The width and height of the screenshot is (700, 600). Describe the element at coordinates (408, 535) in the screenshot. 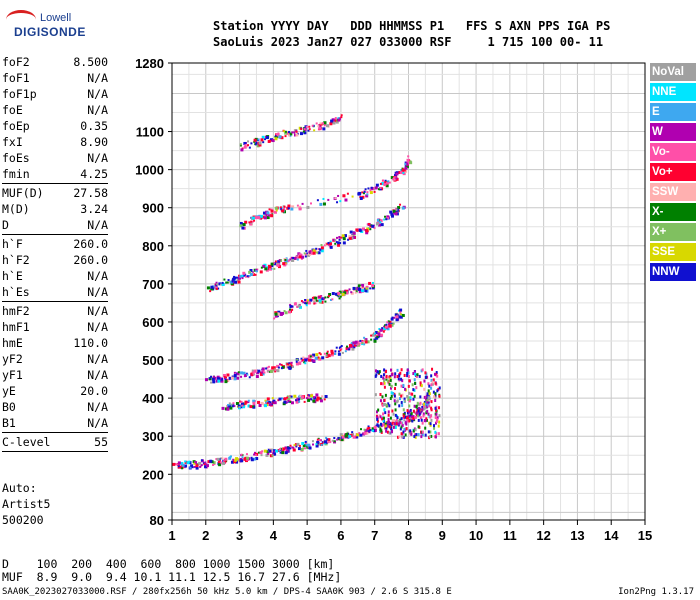

I see `x-tick-label: 8` at that location.